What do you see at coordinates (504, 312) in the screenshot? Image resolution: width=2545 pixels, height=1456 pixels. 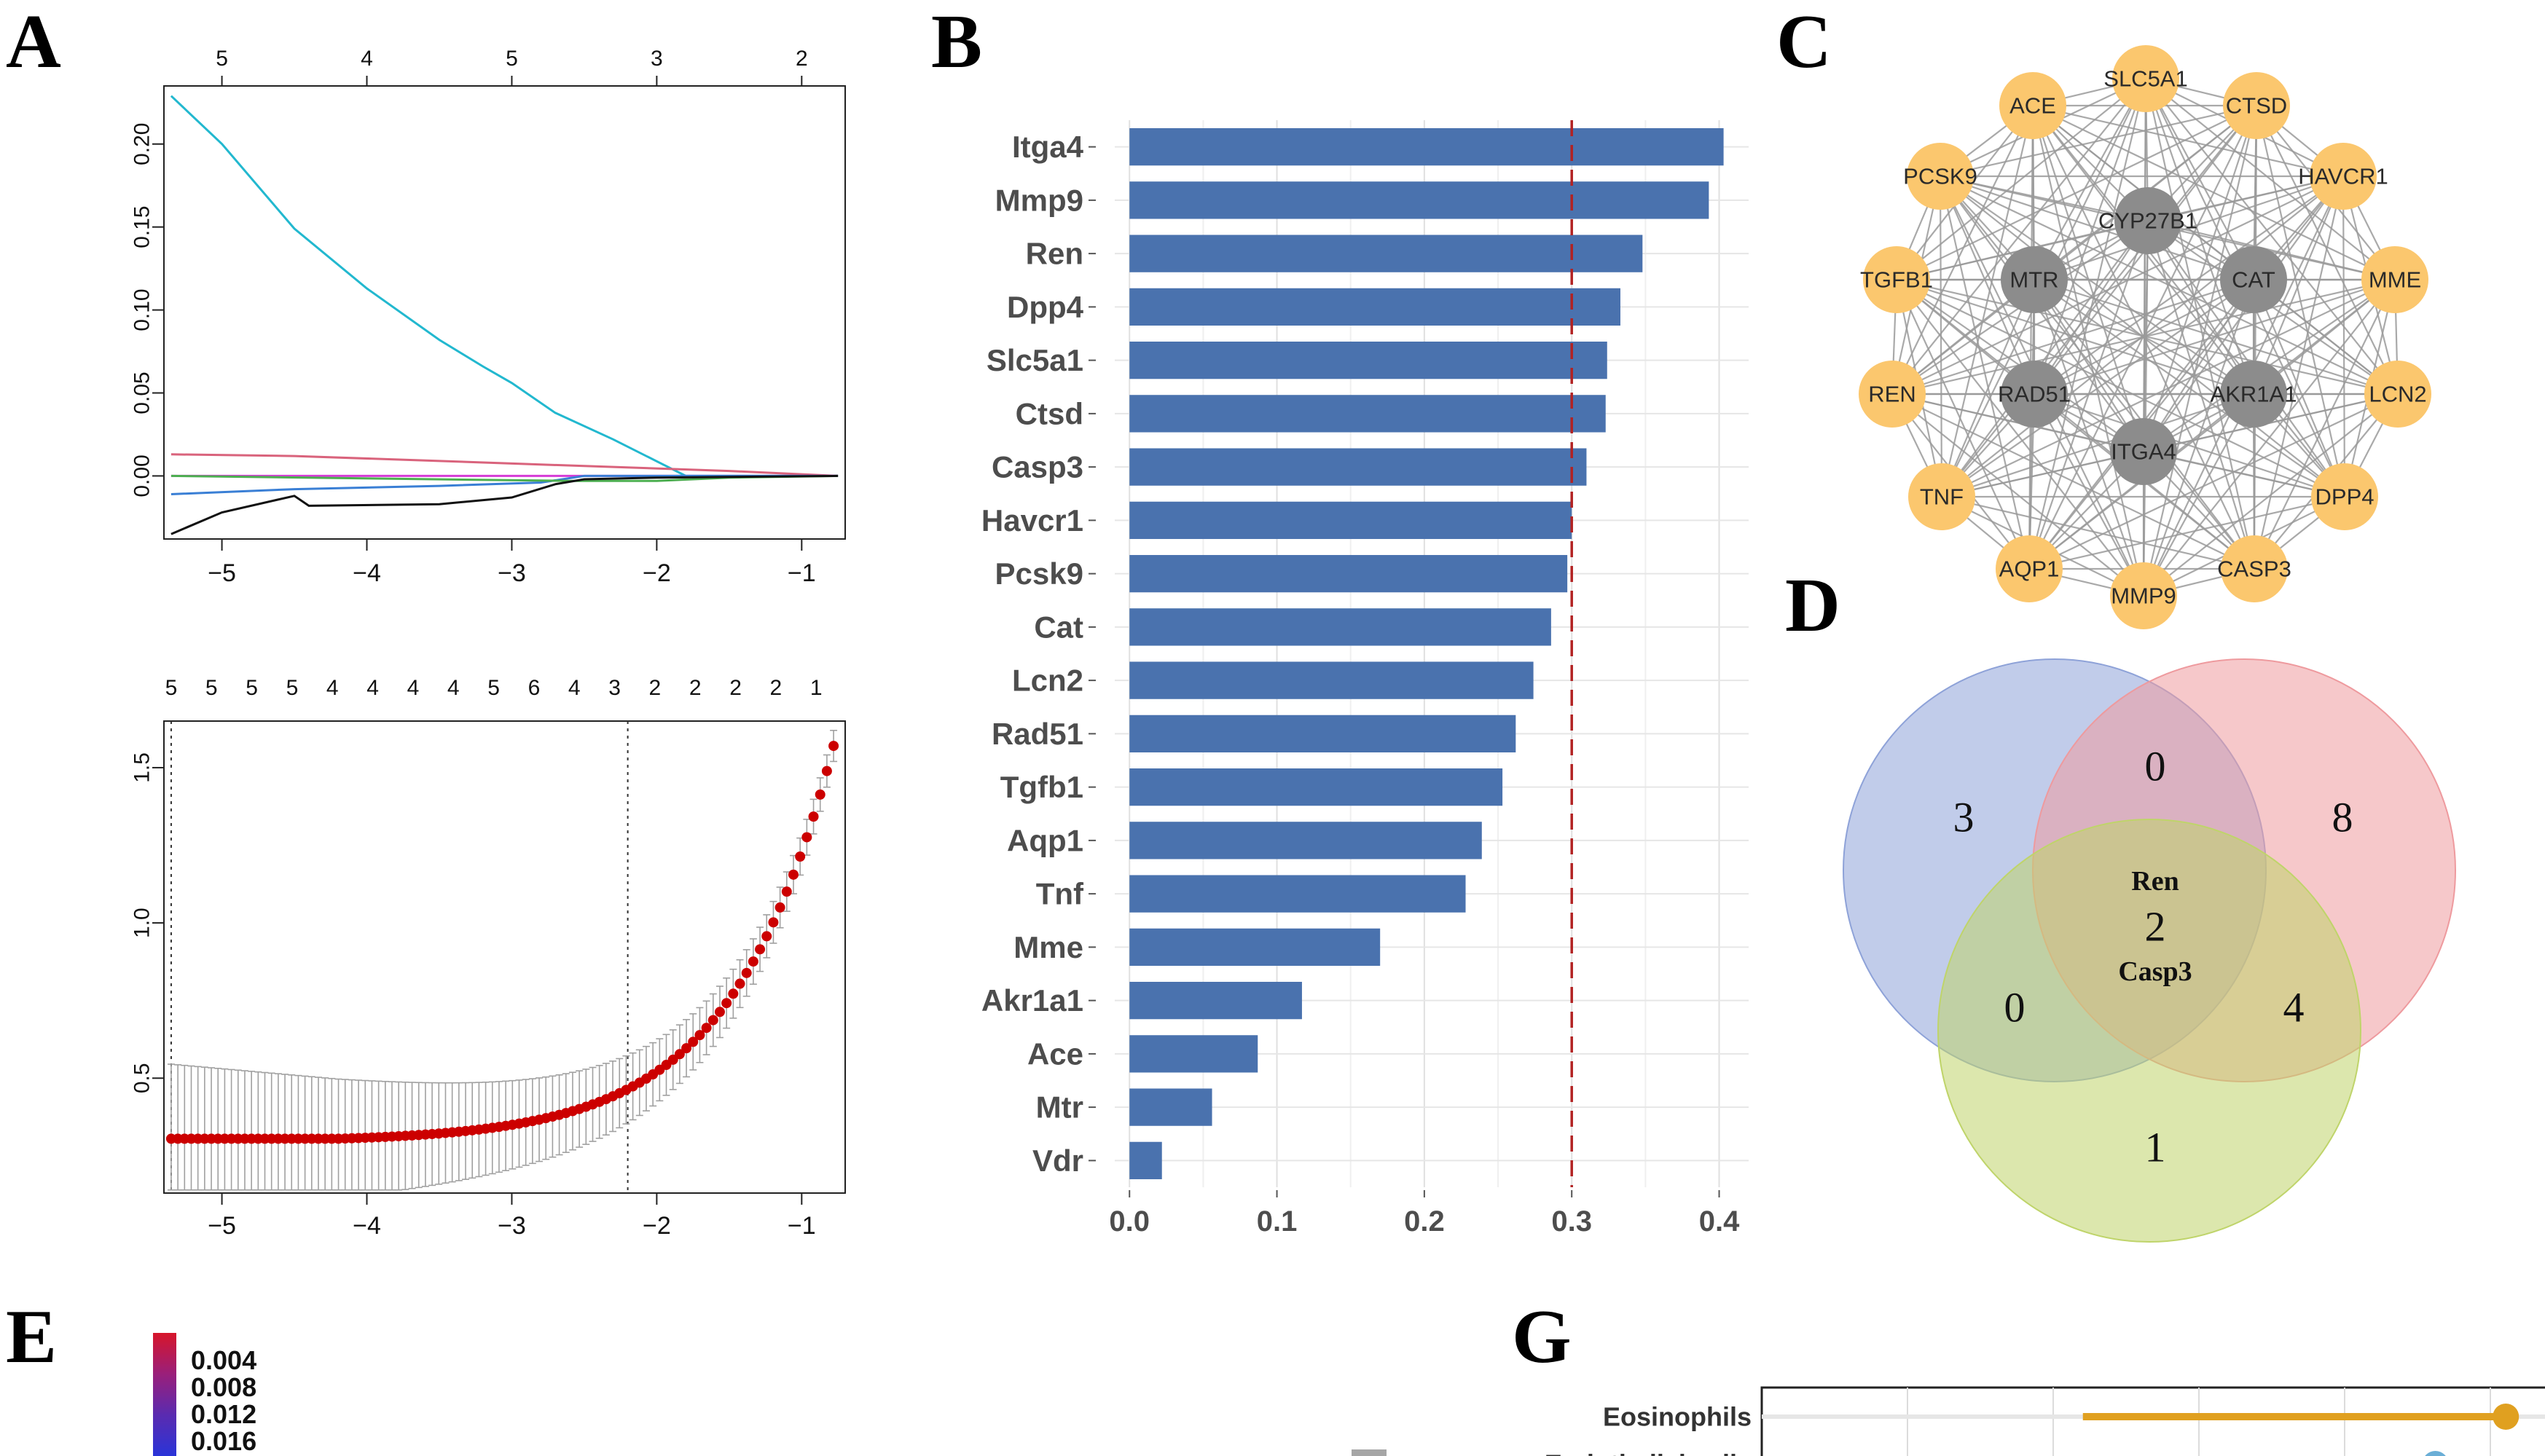 I see `a1-plot-frame` at bounding box center [504, 312].